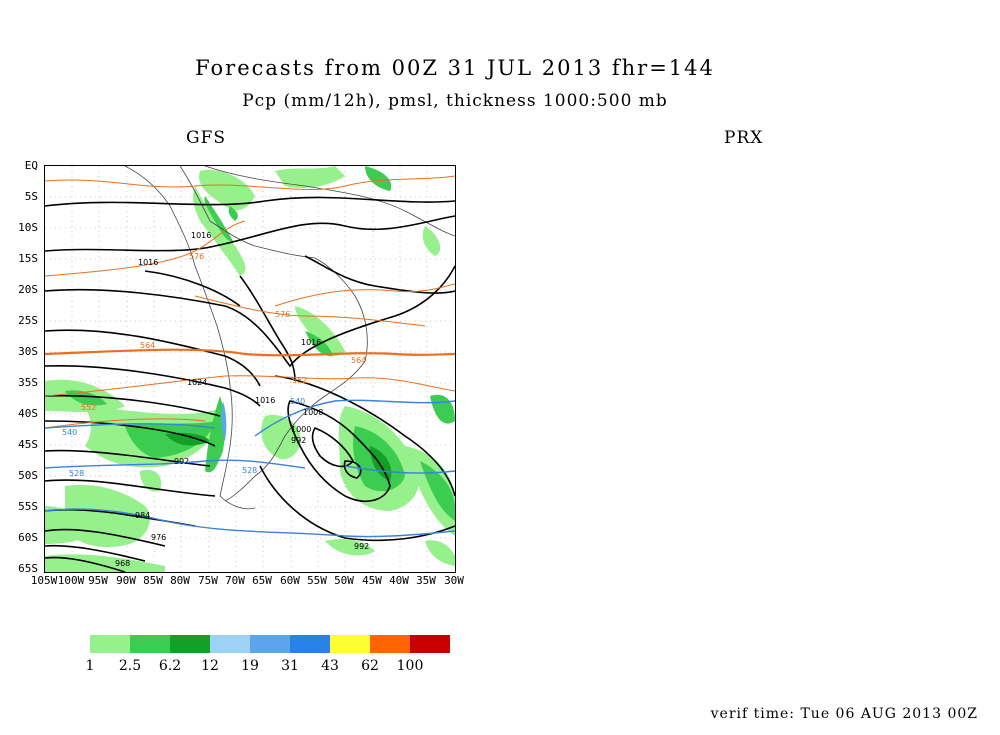 The width and height of the screenshot is (1000, 735). I want to click on lon-tick-label: 100W, so click(71, 580).